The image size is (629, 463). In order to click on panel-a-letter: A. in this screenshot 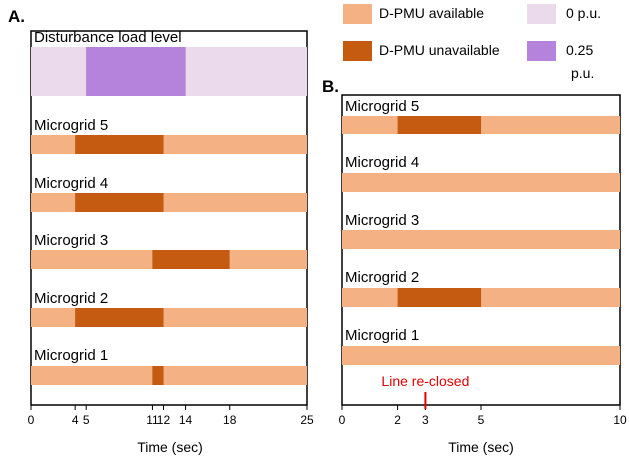, I will do `click(16, 16)`.